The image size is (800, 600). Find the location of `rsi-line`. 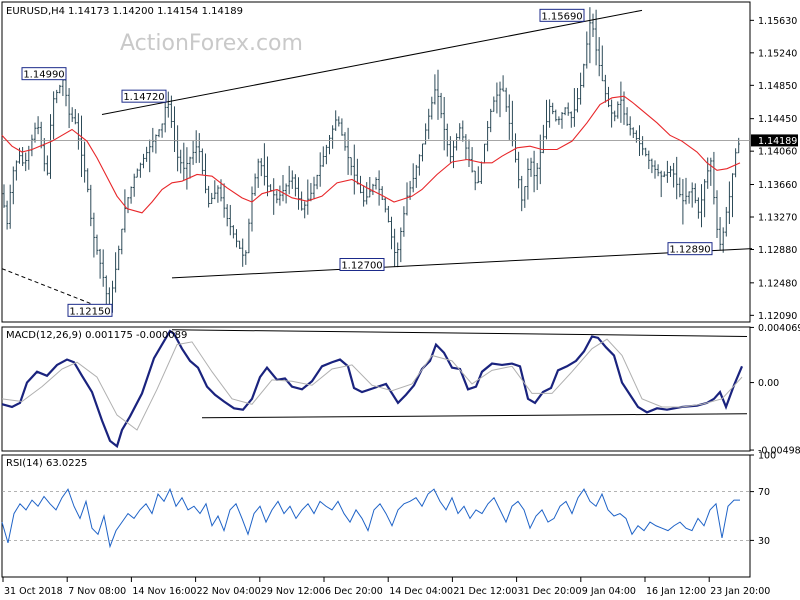

rsi-line is located at coordinates (370, 518).